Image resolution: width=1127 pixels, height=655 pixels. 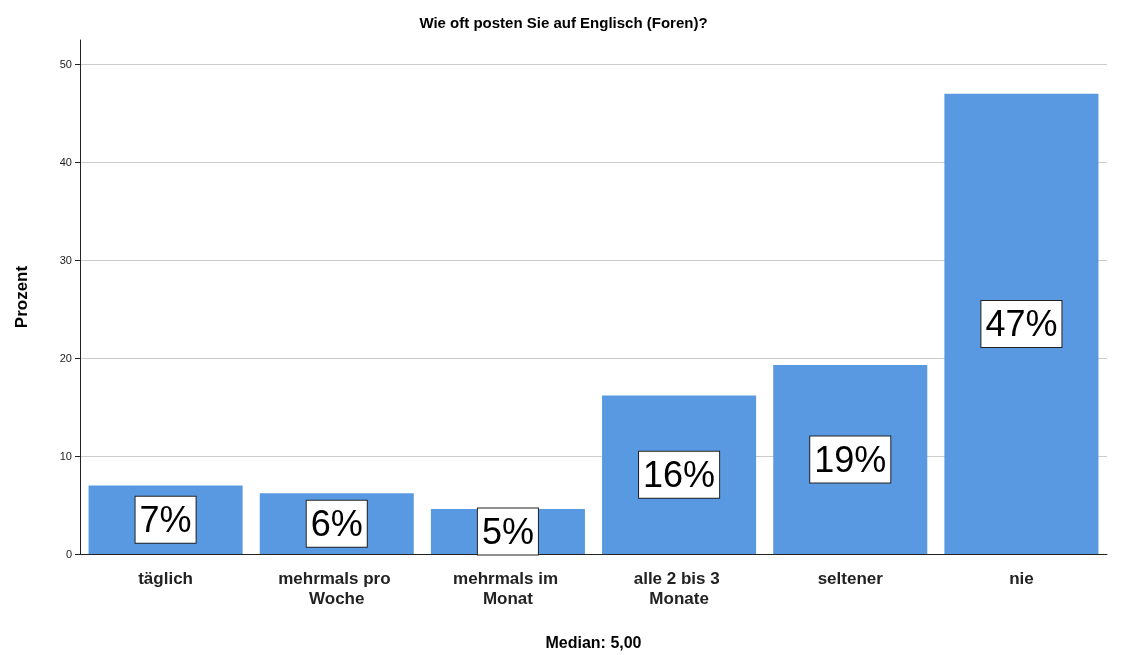 What do you see at coordinates (65, 162) in the screenshot?
I see `y-tick-label: 40` at bounding box center [65, 162].